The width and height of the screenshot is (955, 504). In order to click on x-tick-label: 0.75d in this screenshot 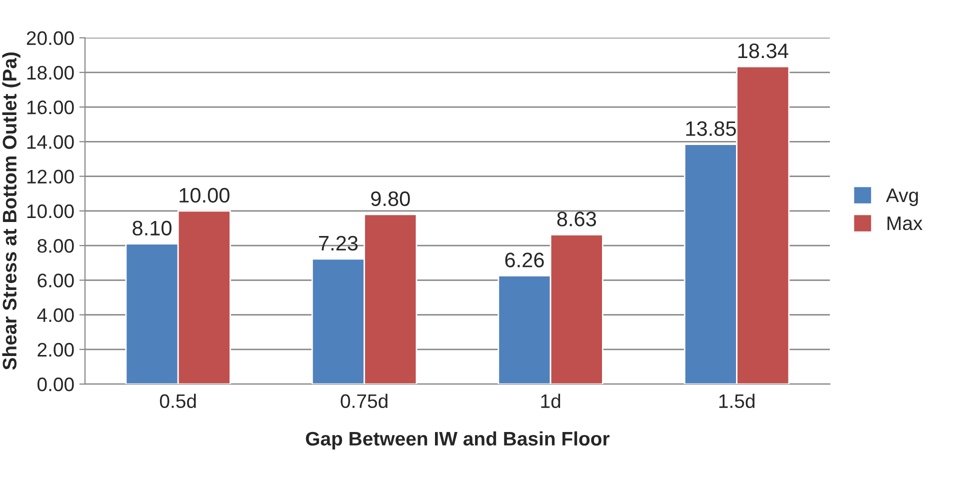, I will do `click(364, 401)`.